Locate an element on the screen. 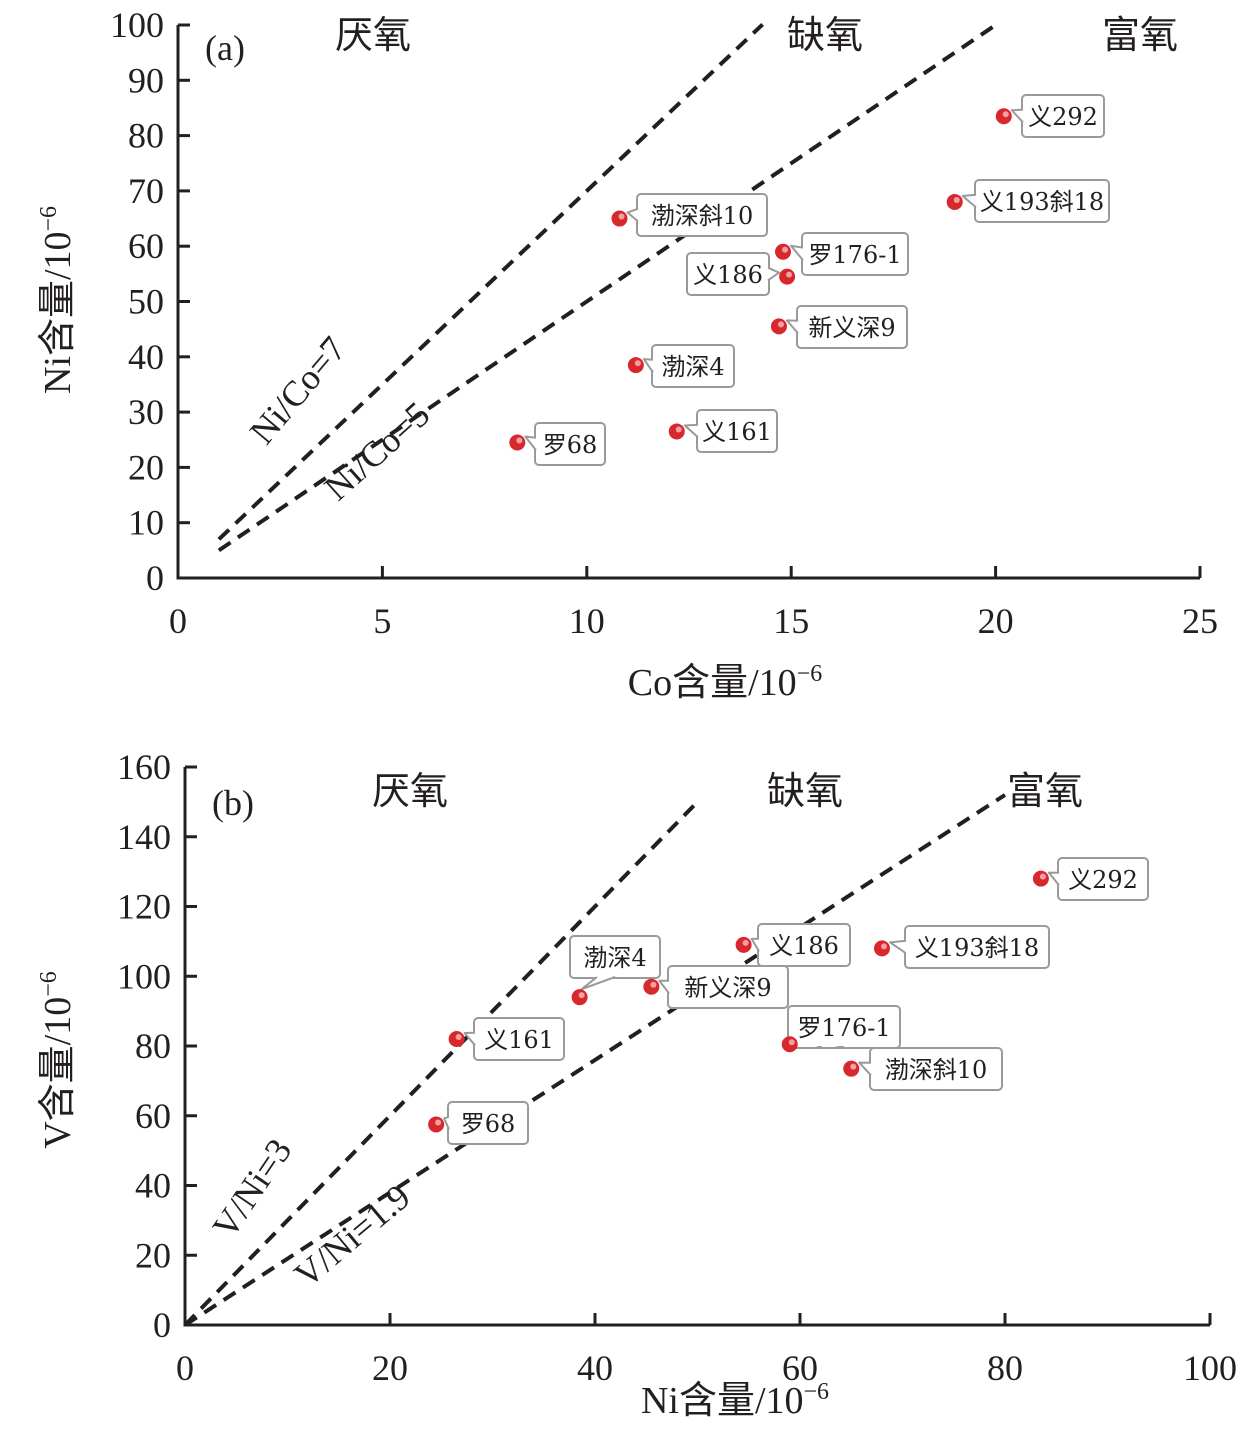 This screenshot has width=1259, height=1439. point-label: 罗68 is located at coordinates (488, 1124).